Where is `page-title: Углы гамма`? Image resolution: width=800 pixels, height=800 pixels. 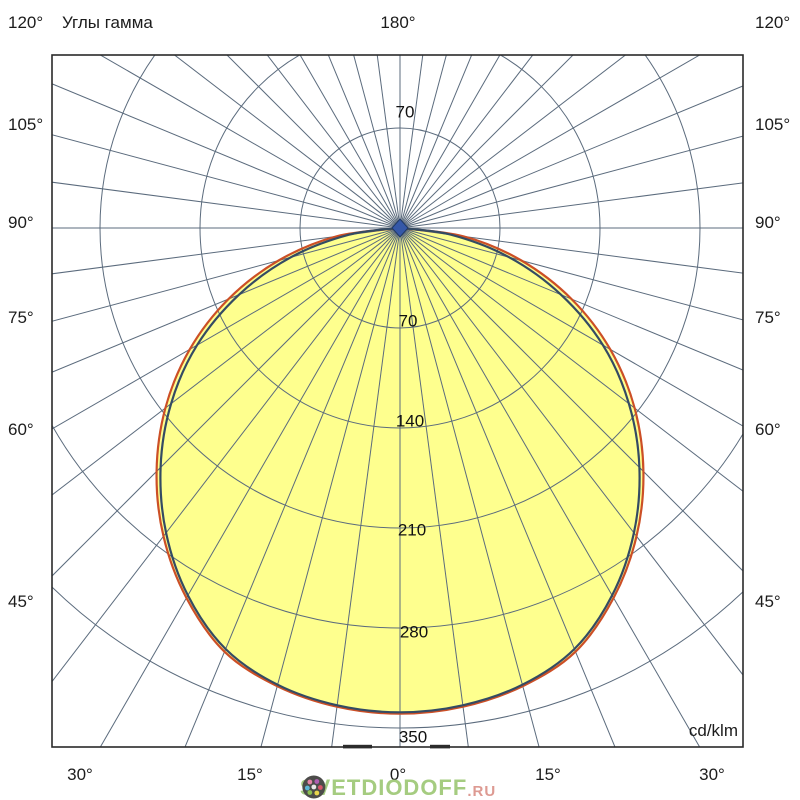 page-title: Углы гамма is located at coordinates (107, 22).